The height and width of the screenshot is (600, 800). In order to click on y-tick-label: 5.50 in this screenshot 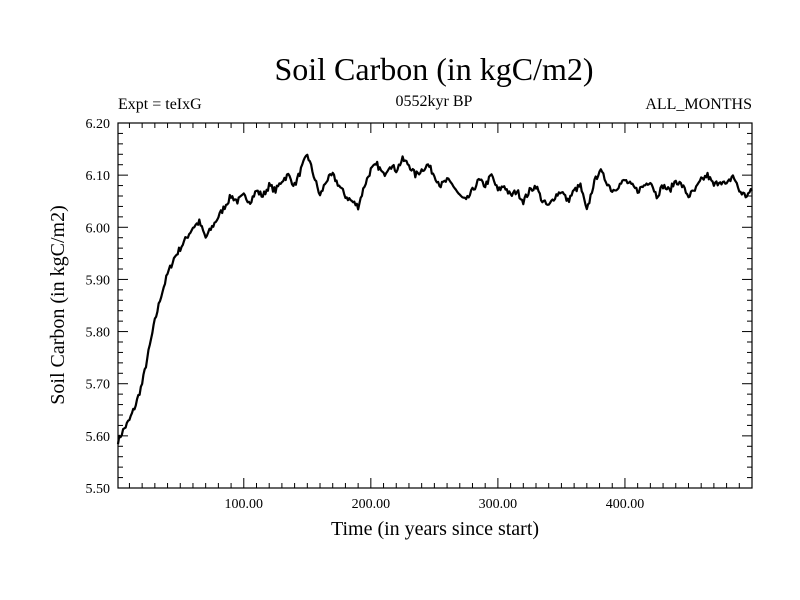, I will do `click(98, 489)`.